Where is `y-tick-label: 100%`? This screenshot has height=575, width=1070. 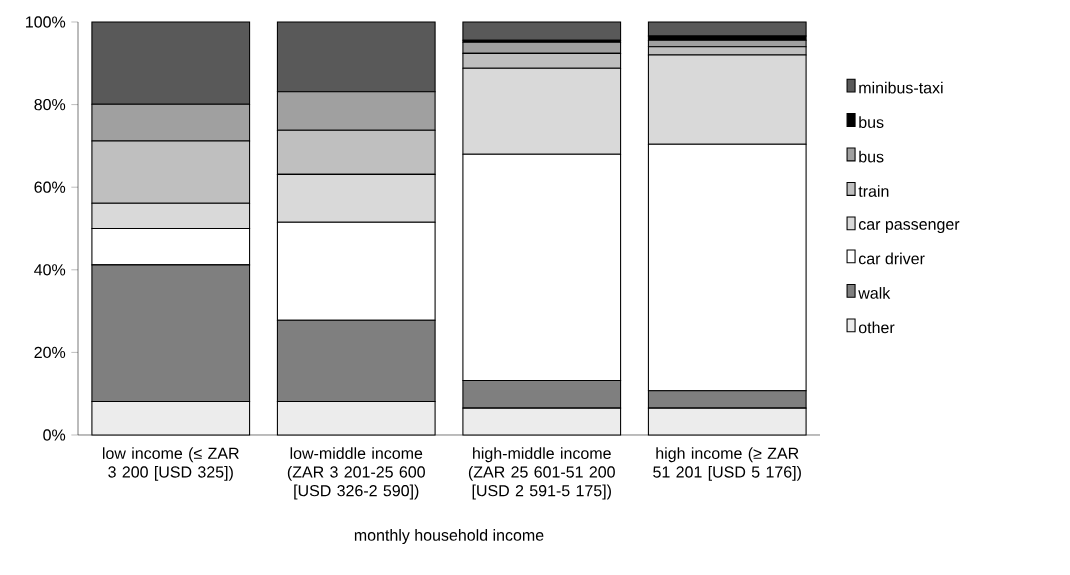 y-tick-label: 100% is located at coordinates (46, 22).